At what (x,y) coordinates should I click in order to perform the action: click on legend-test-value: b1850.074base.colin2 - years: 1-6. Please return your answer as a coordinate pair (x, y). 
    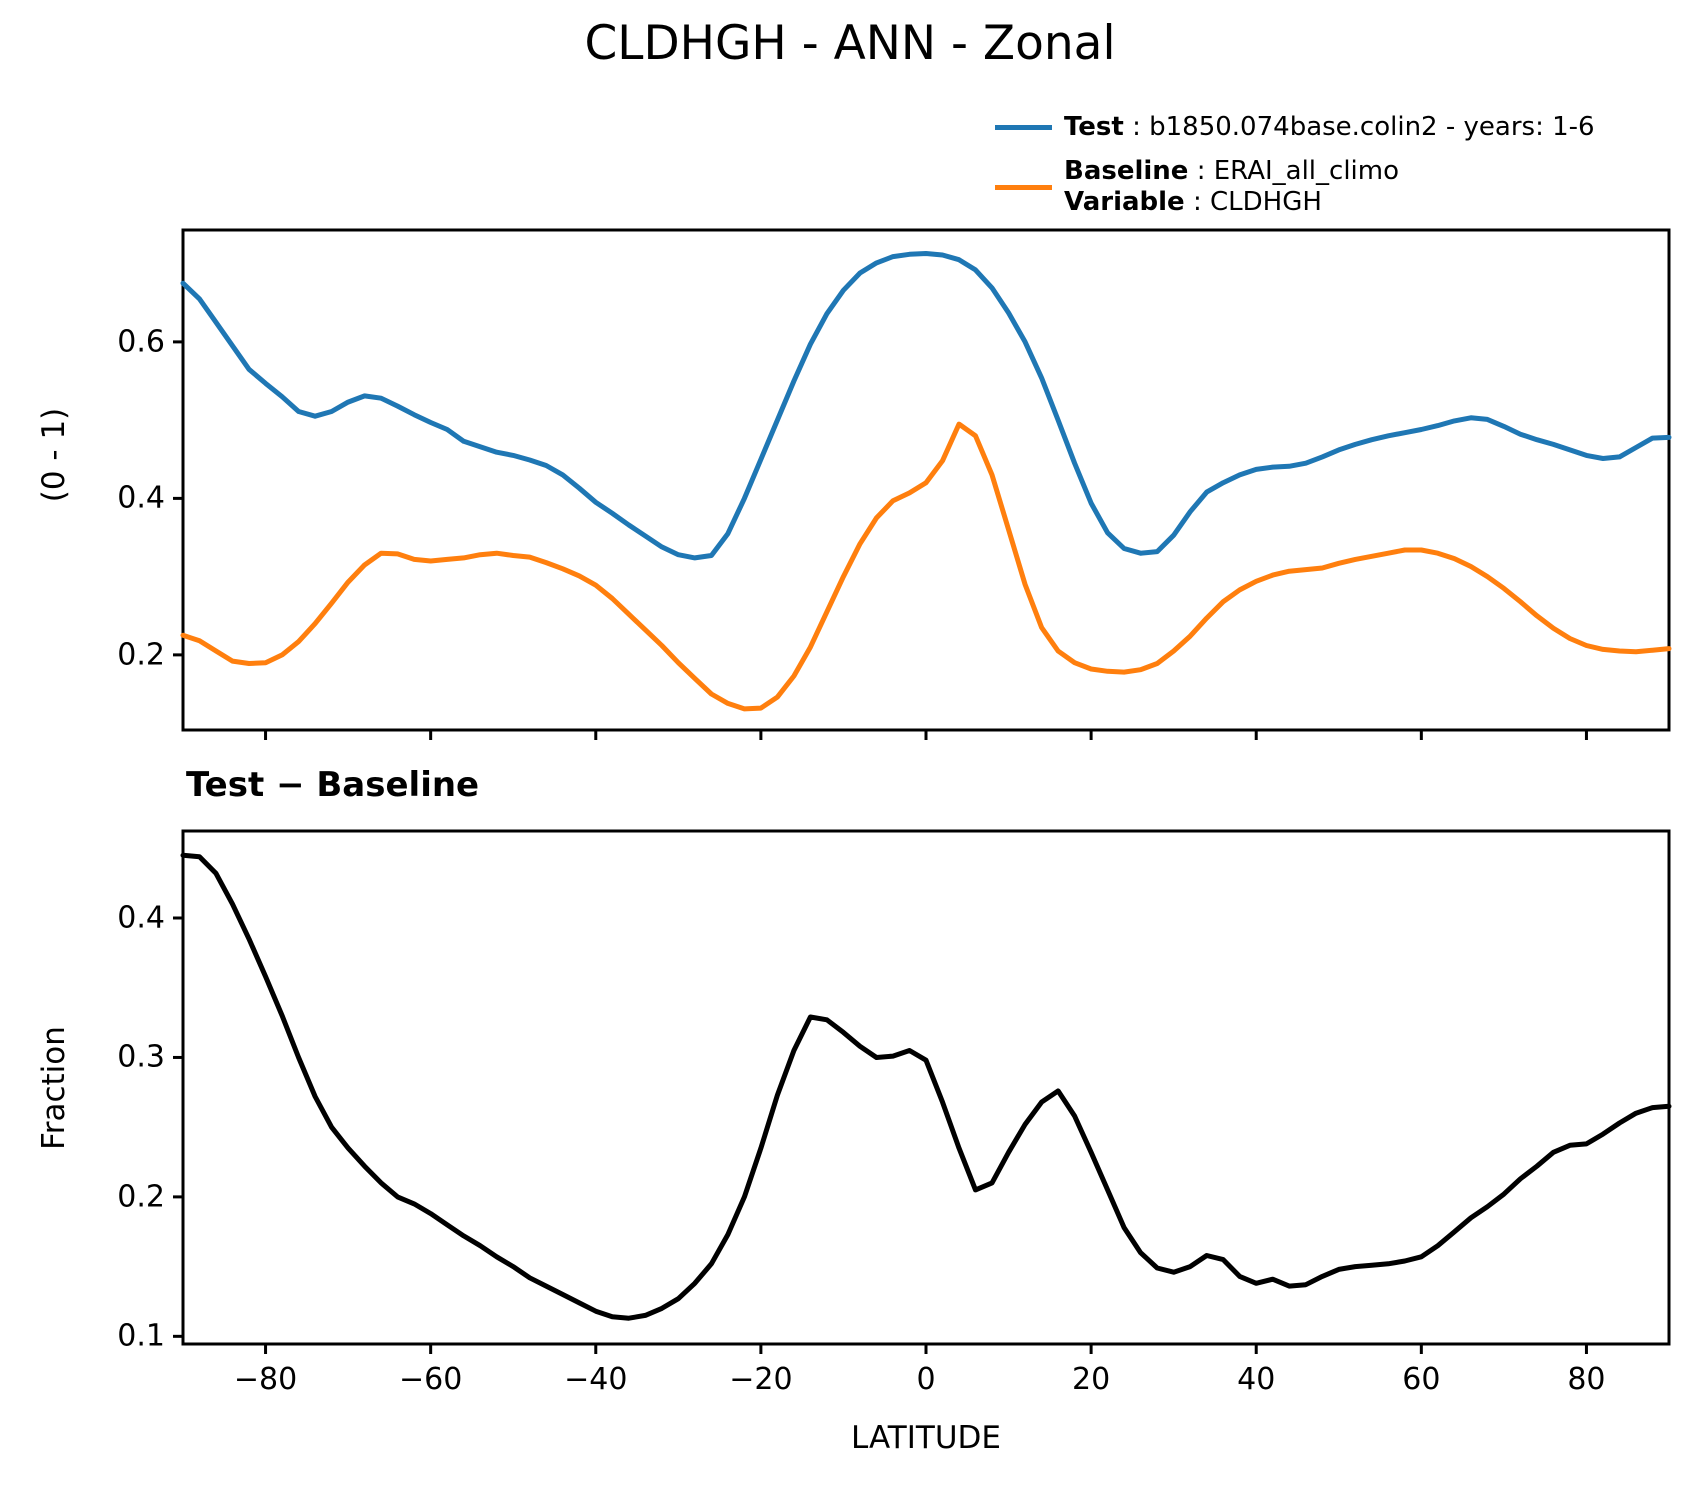
    Looking at the image, I should click on (1372, 126).